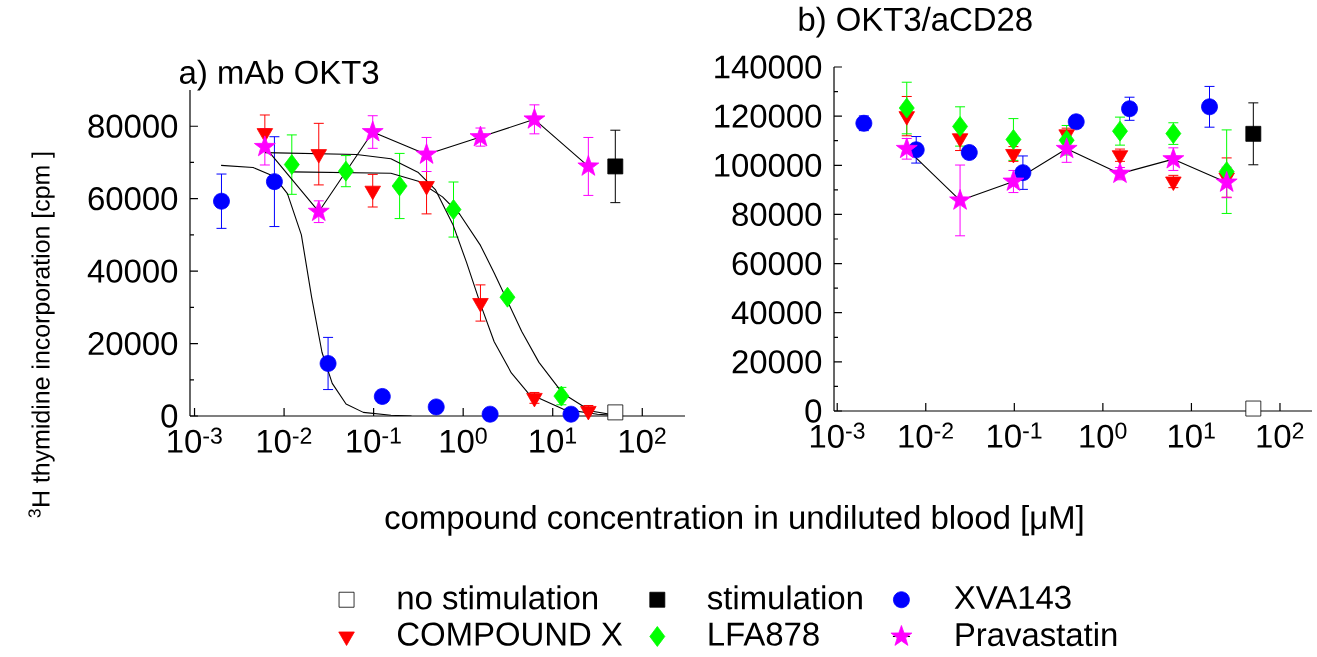  Describe the element at coordinates (1036, 634) in the screenshot. I see `legend-label: Pravastatin` at that location.